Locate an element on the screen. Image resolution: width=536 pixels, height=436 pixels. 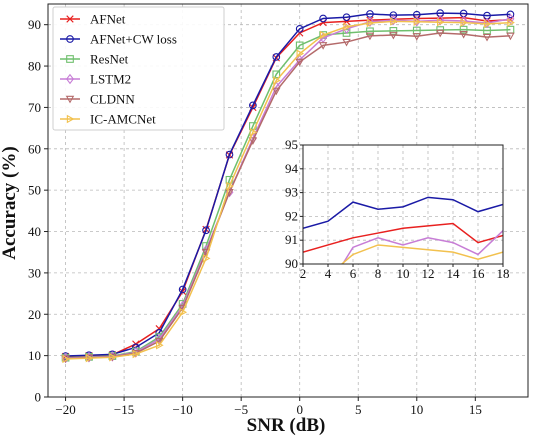
legend-label: ResNet is located at coordinates (109, 59).